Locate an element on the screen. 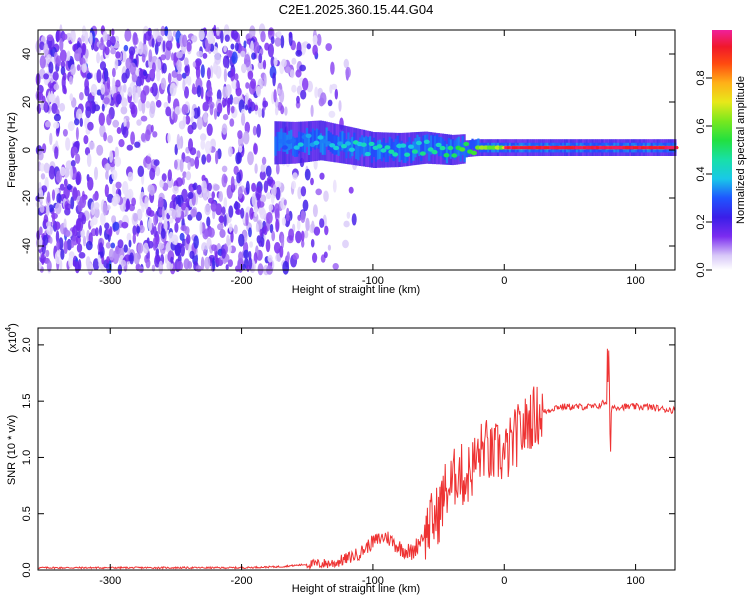  spectrogram-y-tick-label: 20 is located at coordinates (27, 102).